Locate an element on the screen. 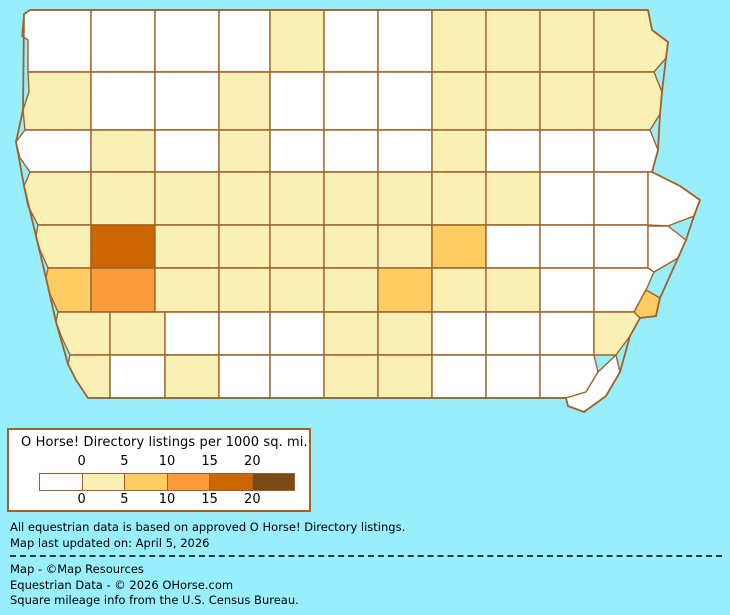 The image size is (730, 615). county-hardin is located at coordinates (244, 198).